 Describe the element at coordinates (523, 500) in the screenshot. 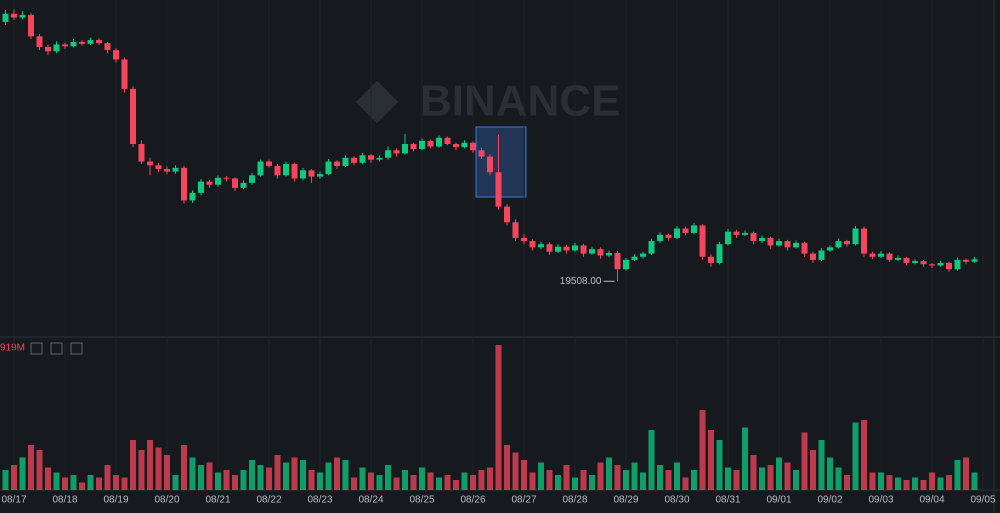

I see `x-tick-label: 08/27` at that location.